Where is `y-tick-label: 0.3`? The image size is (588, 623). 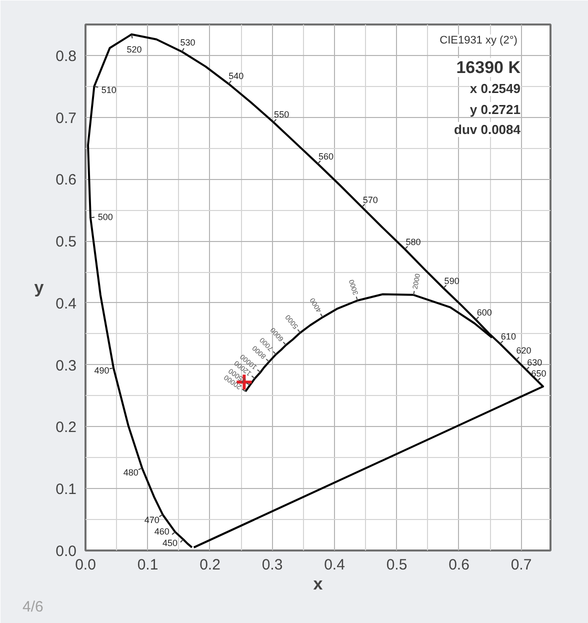
y-tick-label: 0.3 is located at coordinates (66, 365).